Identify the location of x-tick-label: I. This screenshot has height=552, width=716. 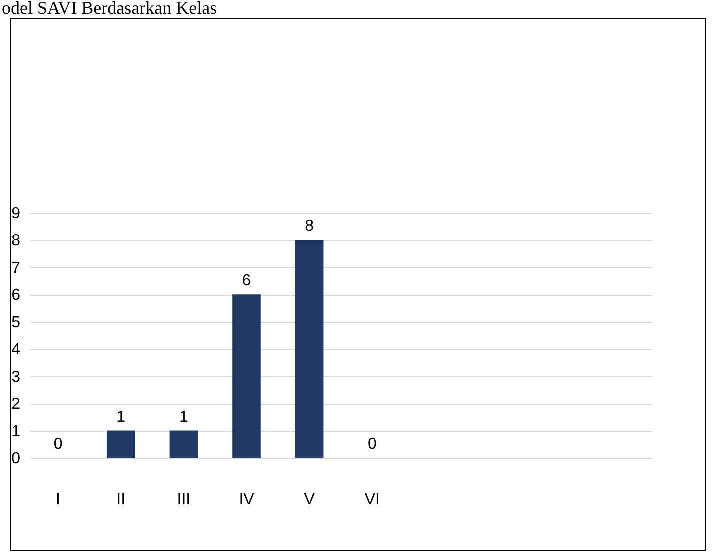
(58, 500).